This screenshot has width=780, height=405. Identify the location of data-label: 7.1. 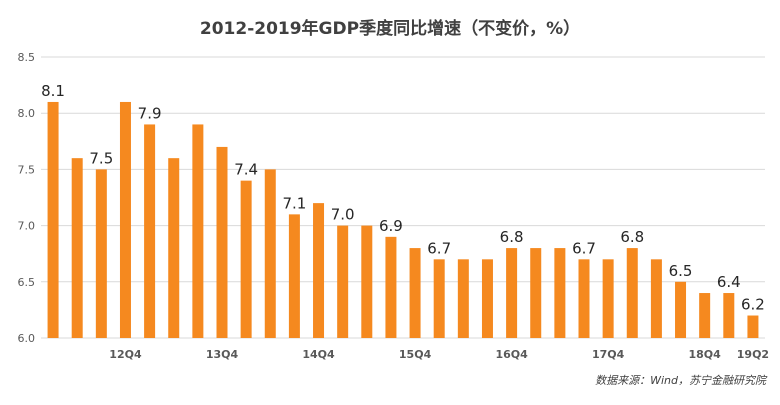
(294, 203).